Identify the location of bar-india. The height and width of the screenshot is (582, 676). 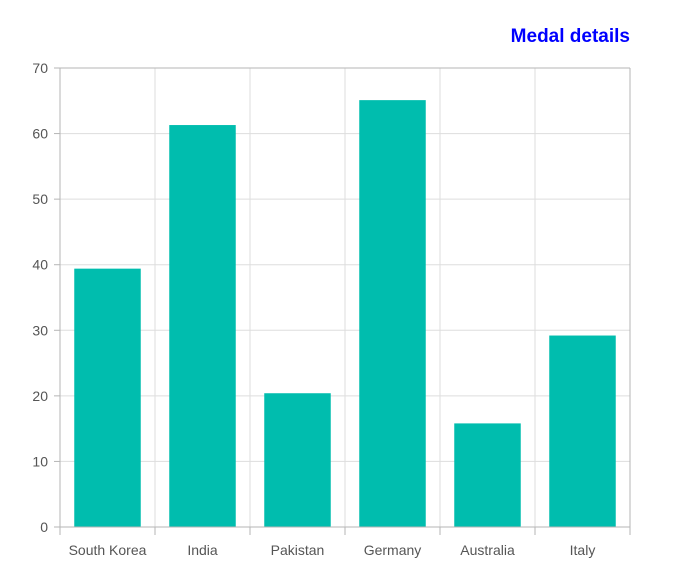
(202, 326).